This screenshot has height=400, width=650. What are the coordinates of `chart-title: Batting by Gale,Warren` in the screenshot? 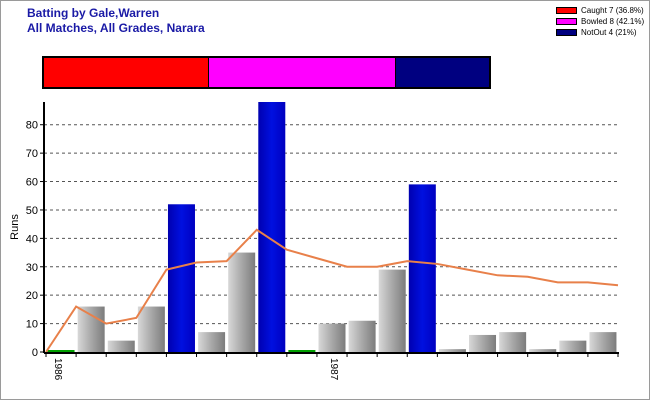 It's located at (93, 13).